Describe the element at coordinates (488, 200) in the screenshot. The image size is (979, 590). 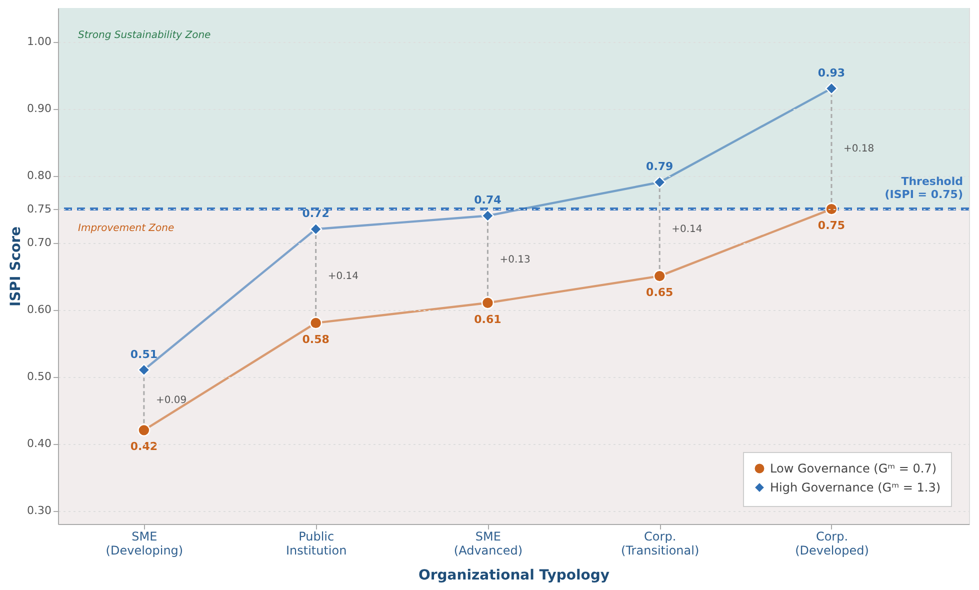
I see `data-label: 0.74` at that location.